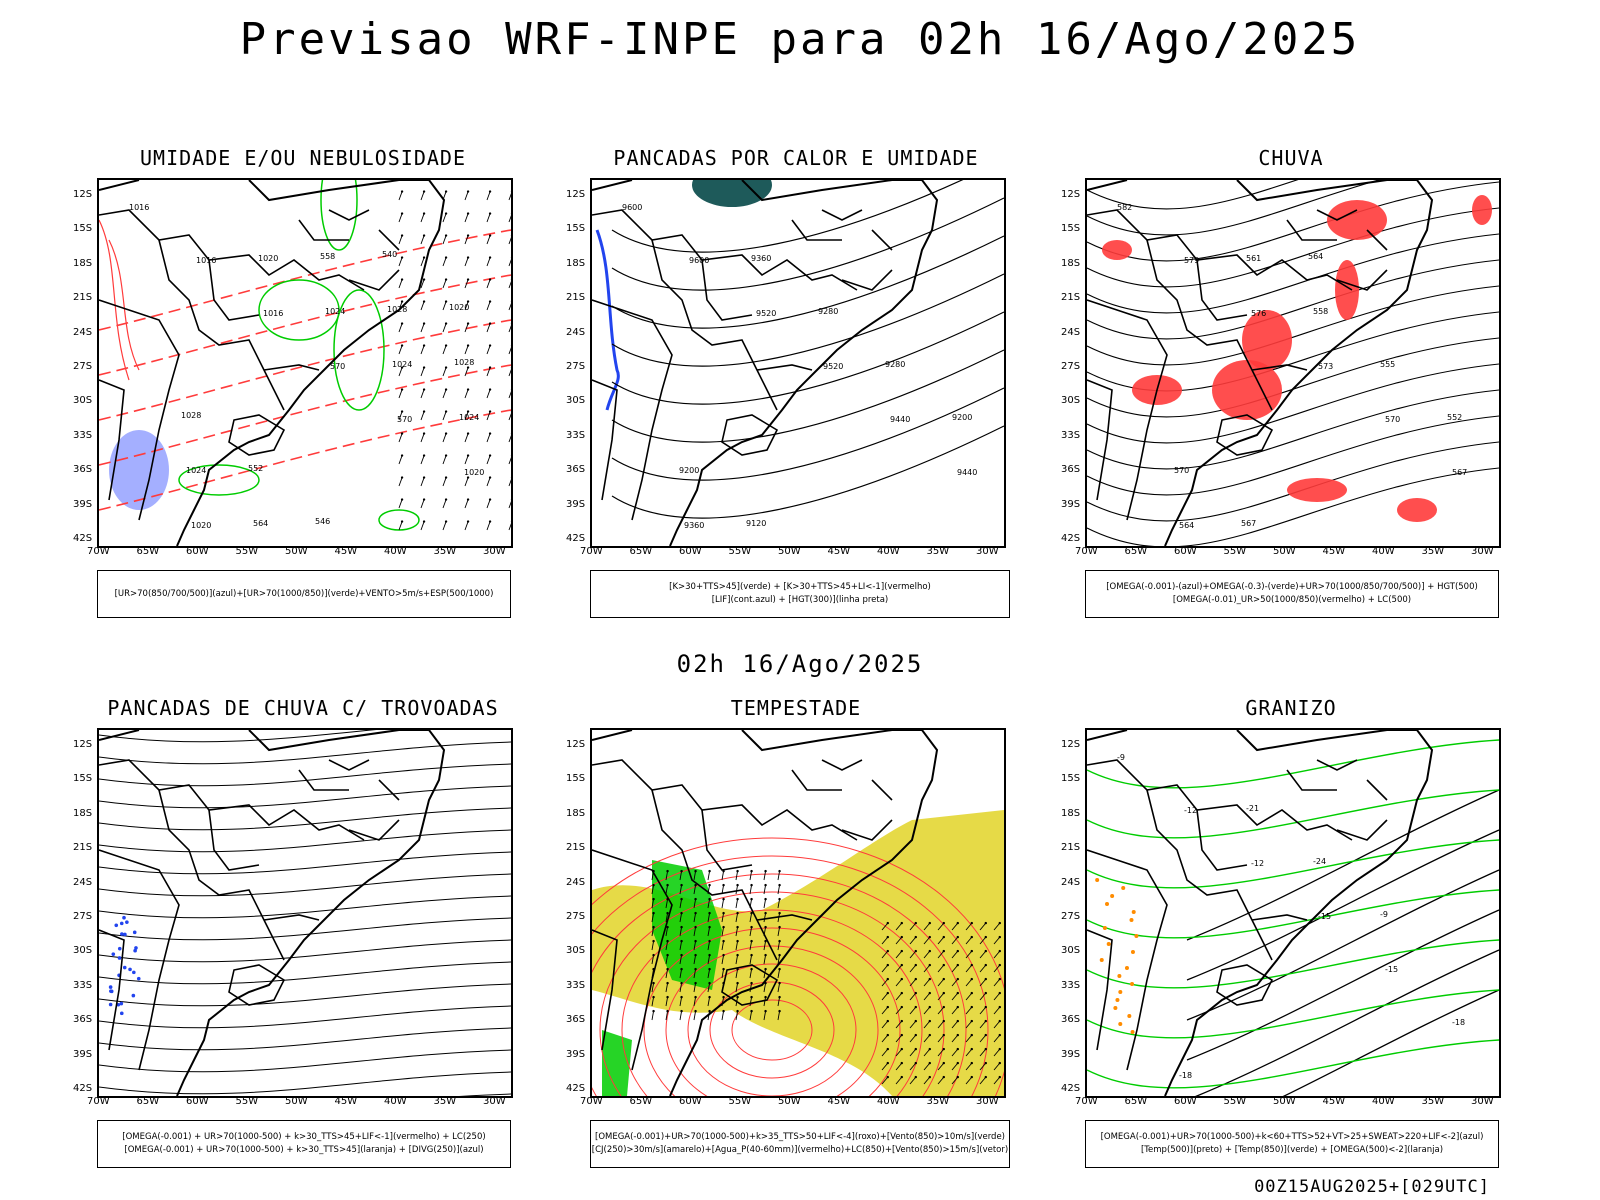 The image size is (1600, 1200). What do you see at coordinates (800, 664) in the screenshot?
I see `forecast-time-label: 02h 16/Ago/2025` at bounding box center [800, 664].